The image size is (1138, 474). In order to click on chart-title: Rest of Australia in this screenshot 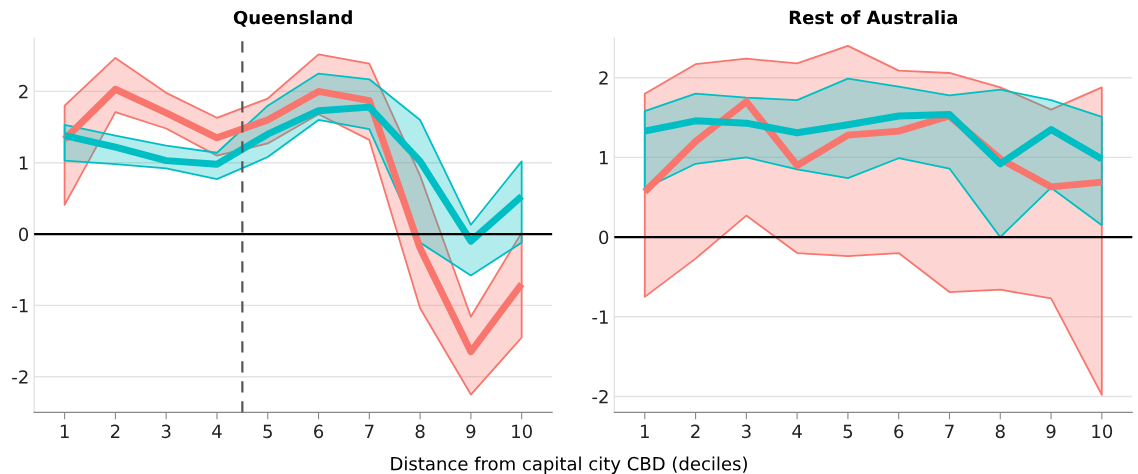, I will do `click(873, 17)`.